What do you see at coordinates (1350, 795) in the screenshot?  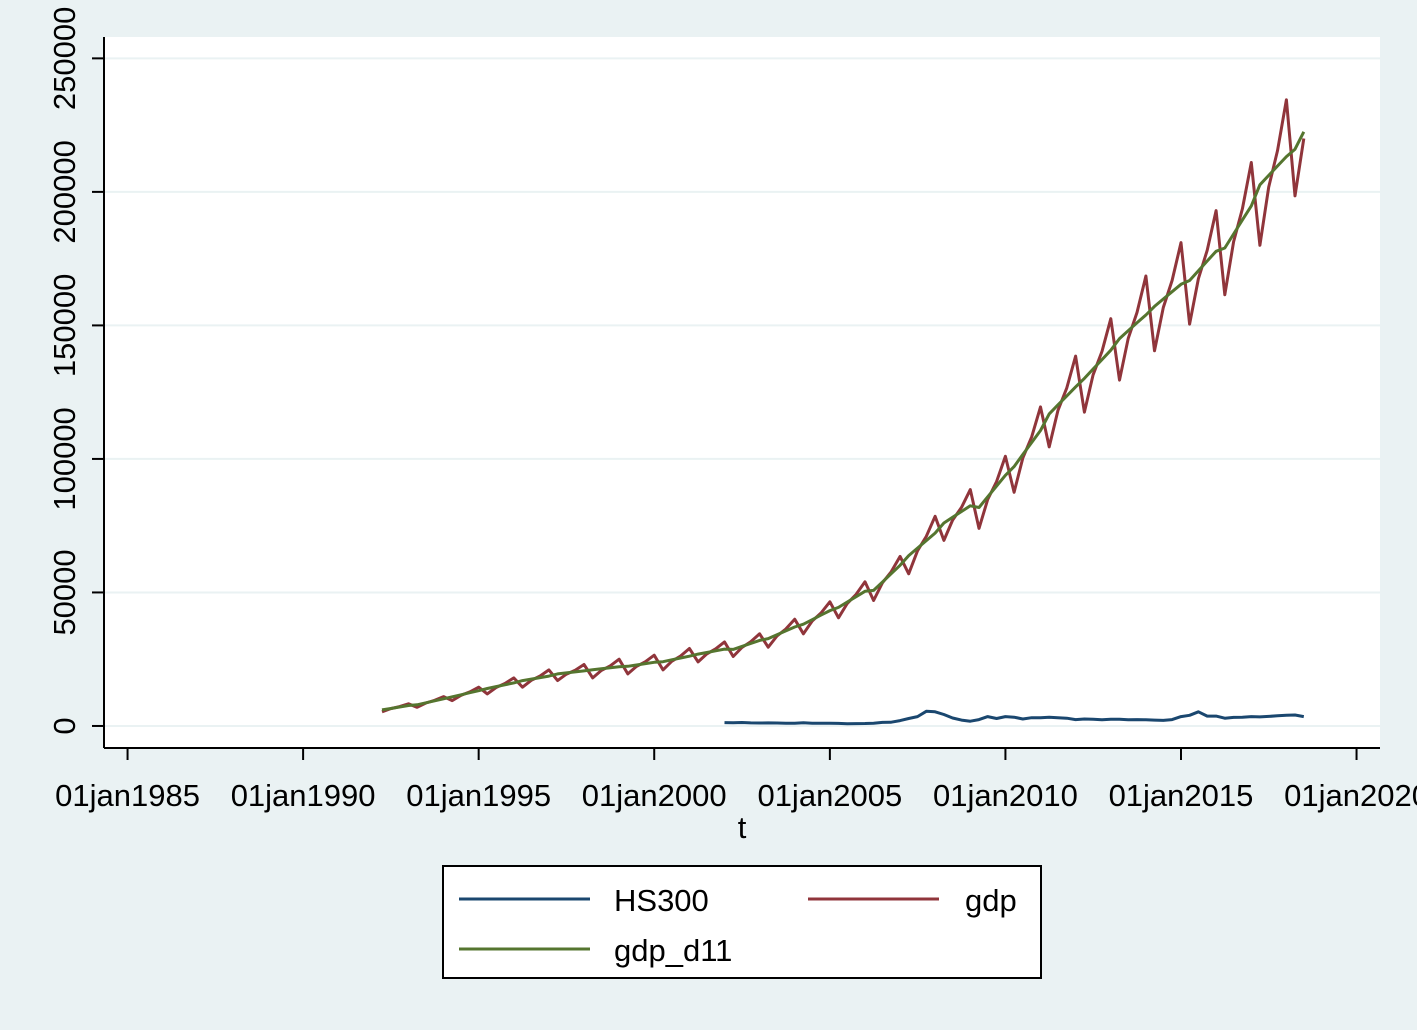 I see `x-tick-label: 01jan2020` at bounding box center [1350, 795].